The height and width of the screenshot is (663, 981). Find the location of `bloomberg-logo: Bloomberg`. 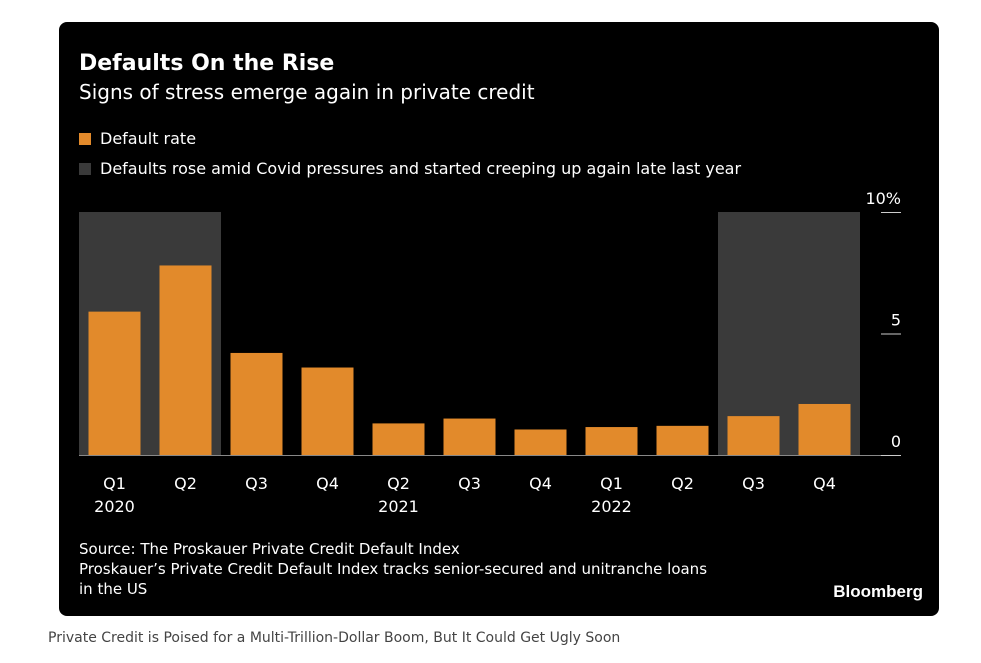

bloomberg-logo: Bloomberg is located at coordinates (878, 591).